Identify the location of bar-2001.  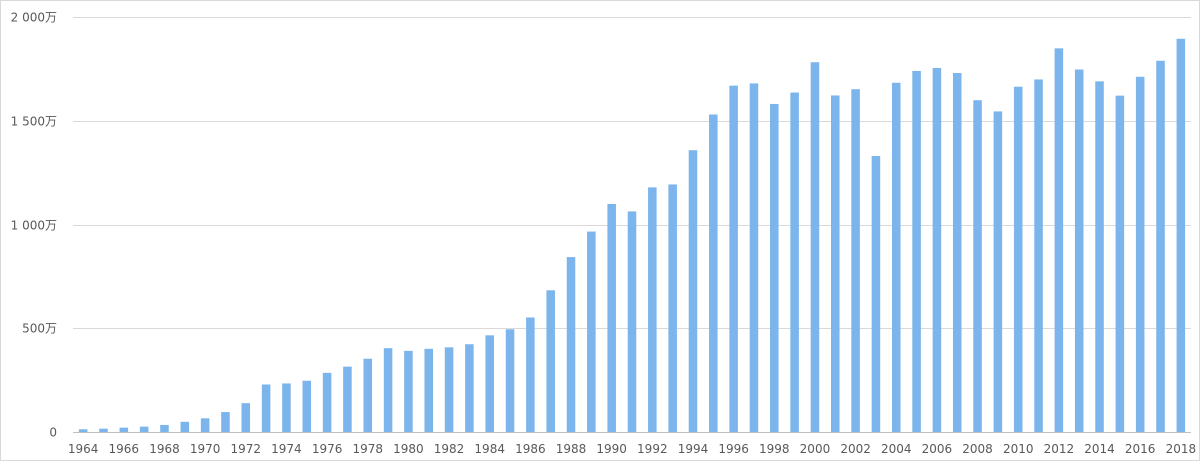
(835, 263).